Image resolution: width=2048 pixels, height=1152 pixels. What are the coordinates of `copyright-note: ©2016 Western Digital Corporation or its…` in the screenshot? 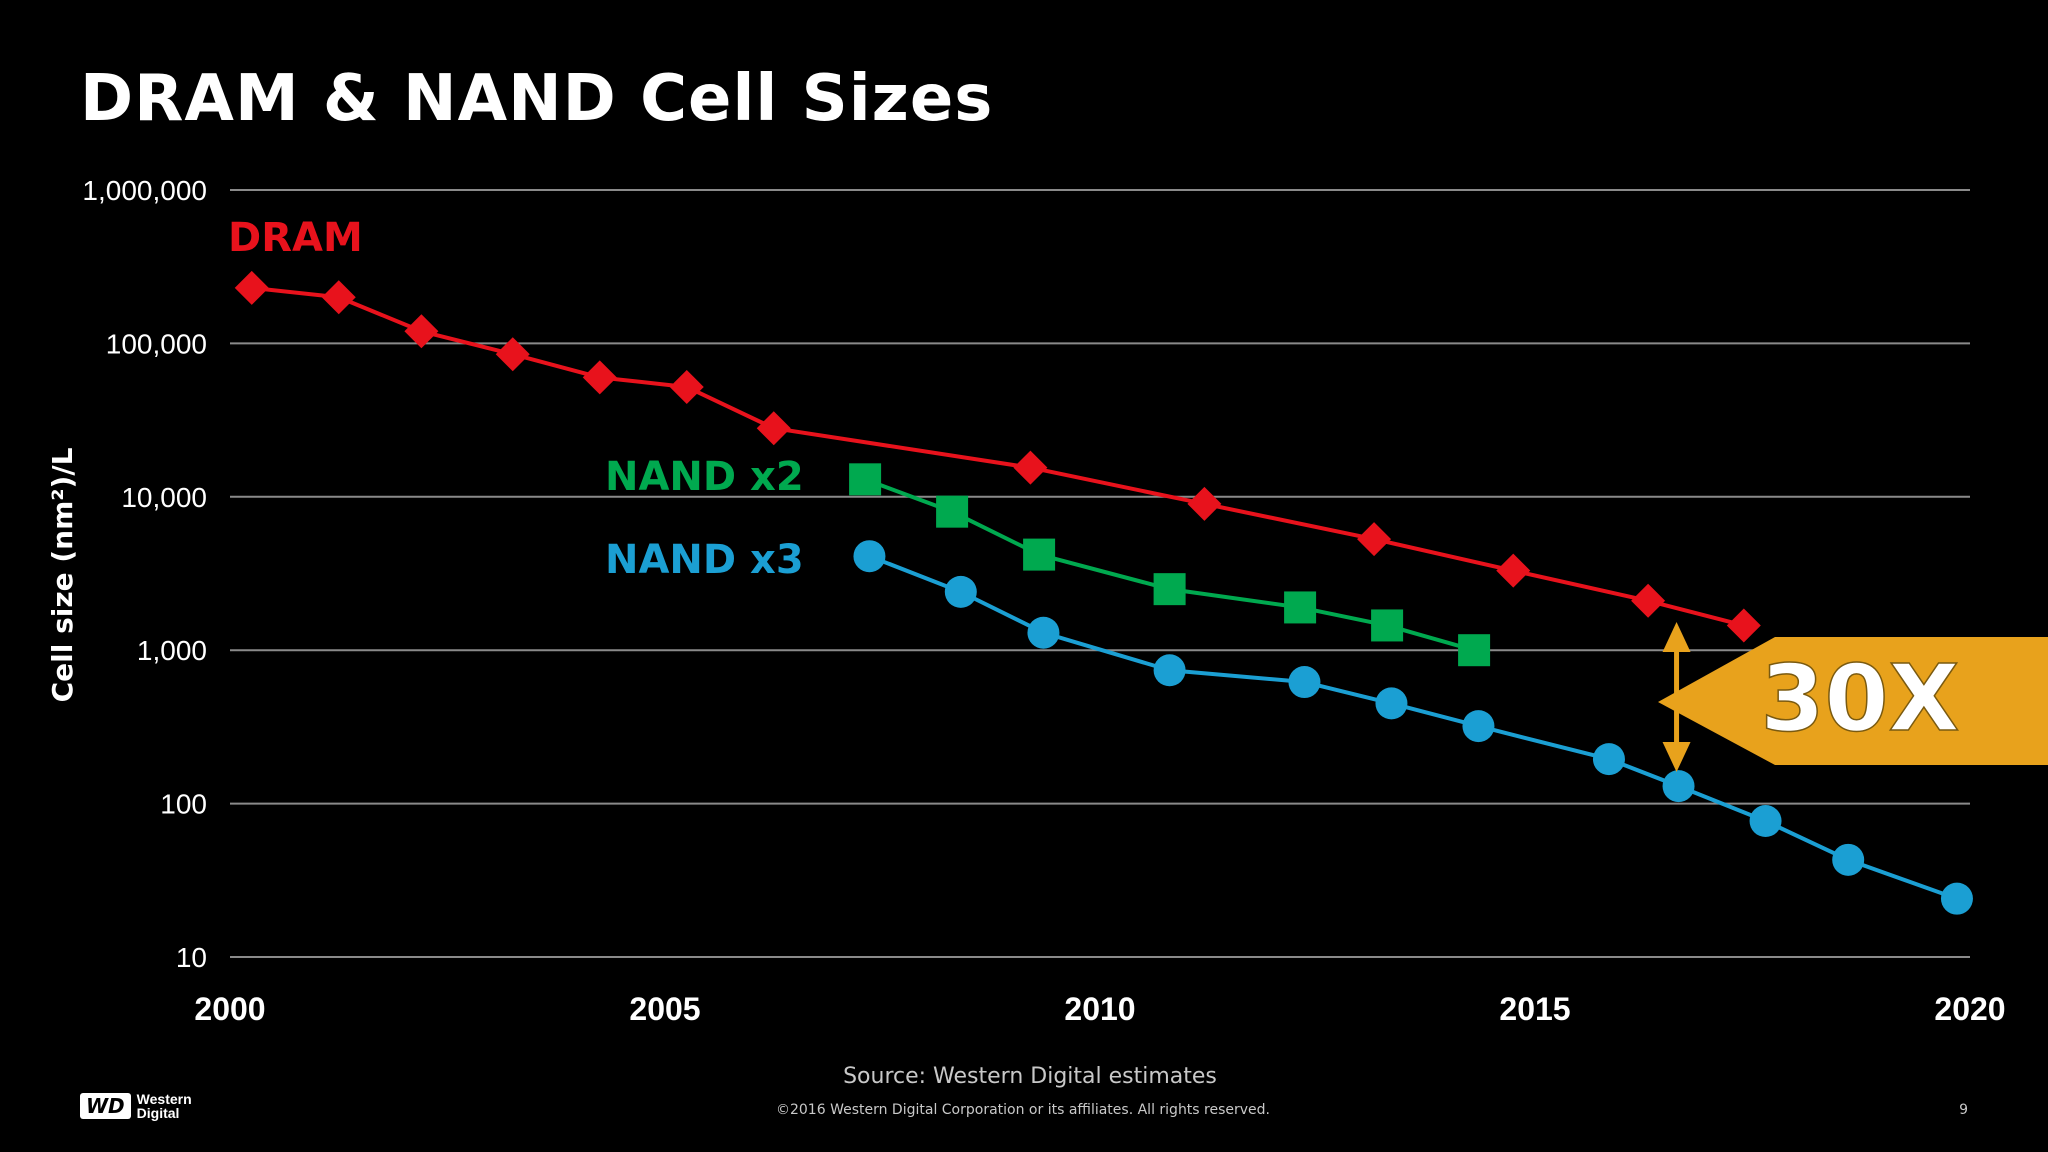 It's located at (1023, 1110).